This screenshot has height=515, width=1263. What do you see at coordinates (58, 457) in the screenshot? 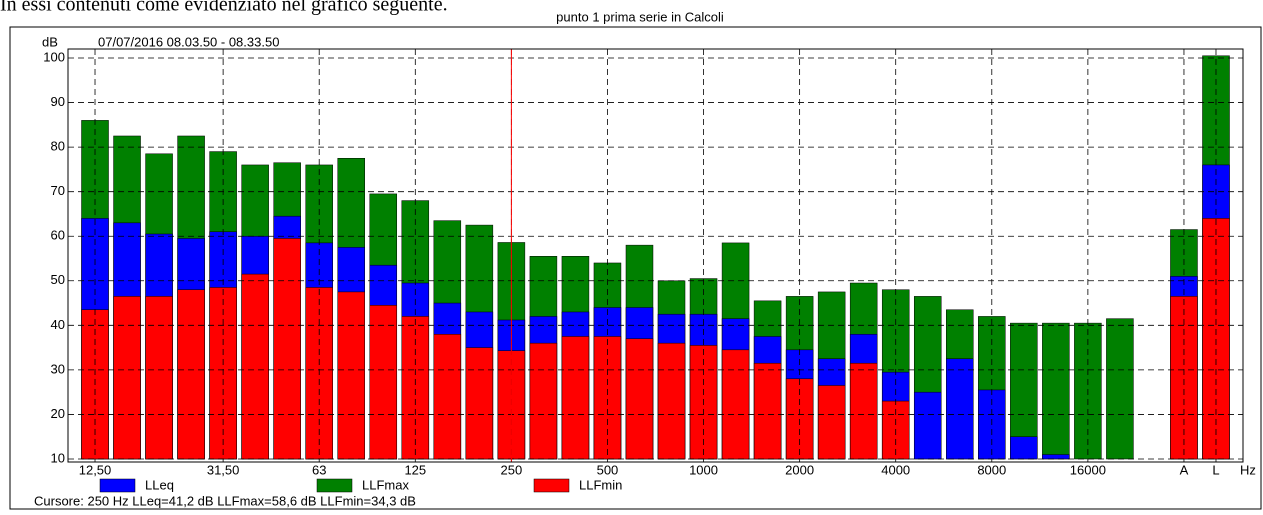
I see `y-tick-label: 10` at bounding box center [58, 457].